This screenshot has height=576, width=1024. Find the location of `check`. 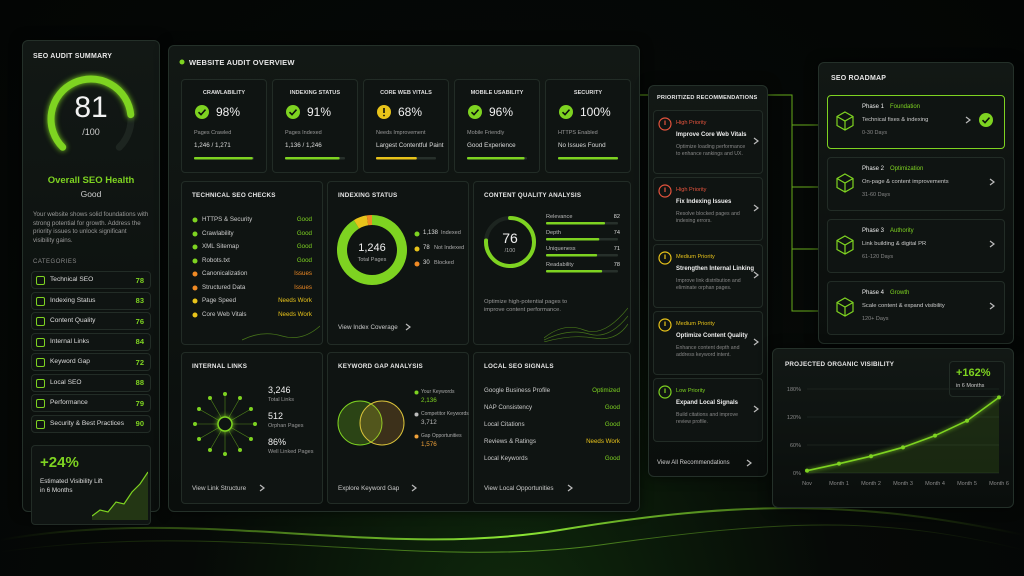

check is located at coordinates (202, 112).